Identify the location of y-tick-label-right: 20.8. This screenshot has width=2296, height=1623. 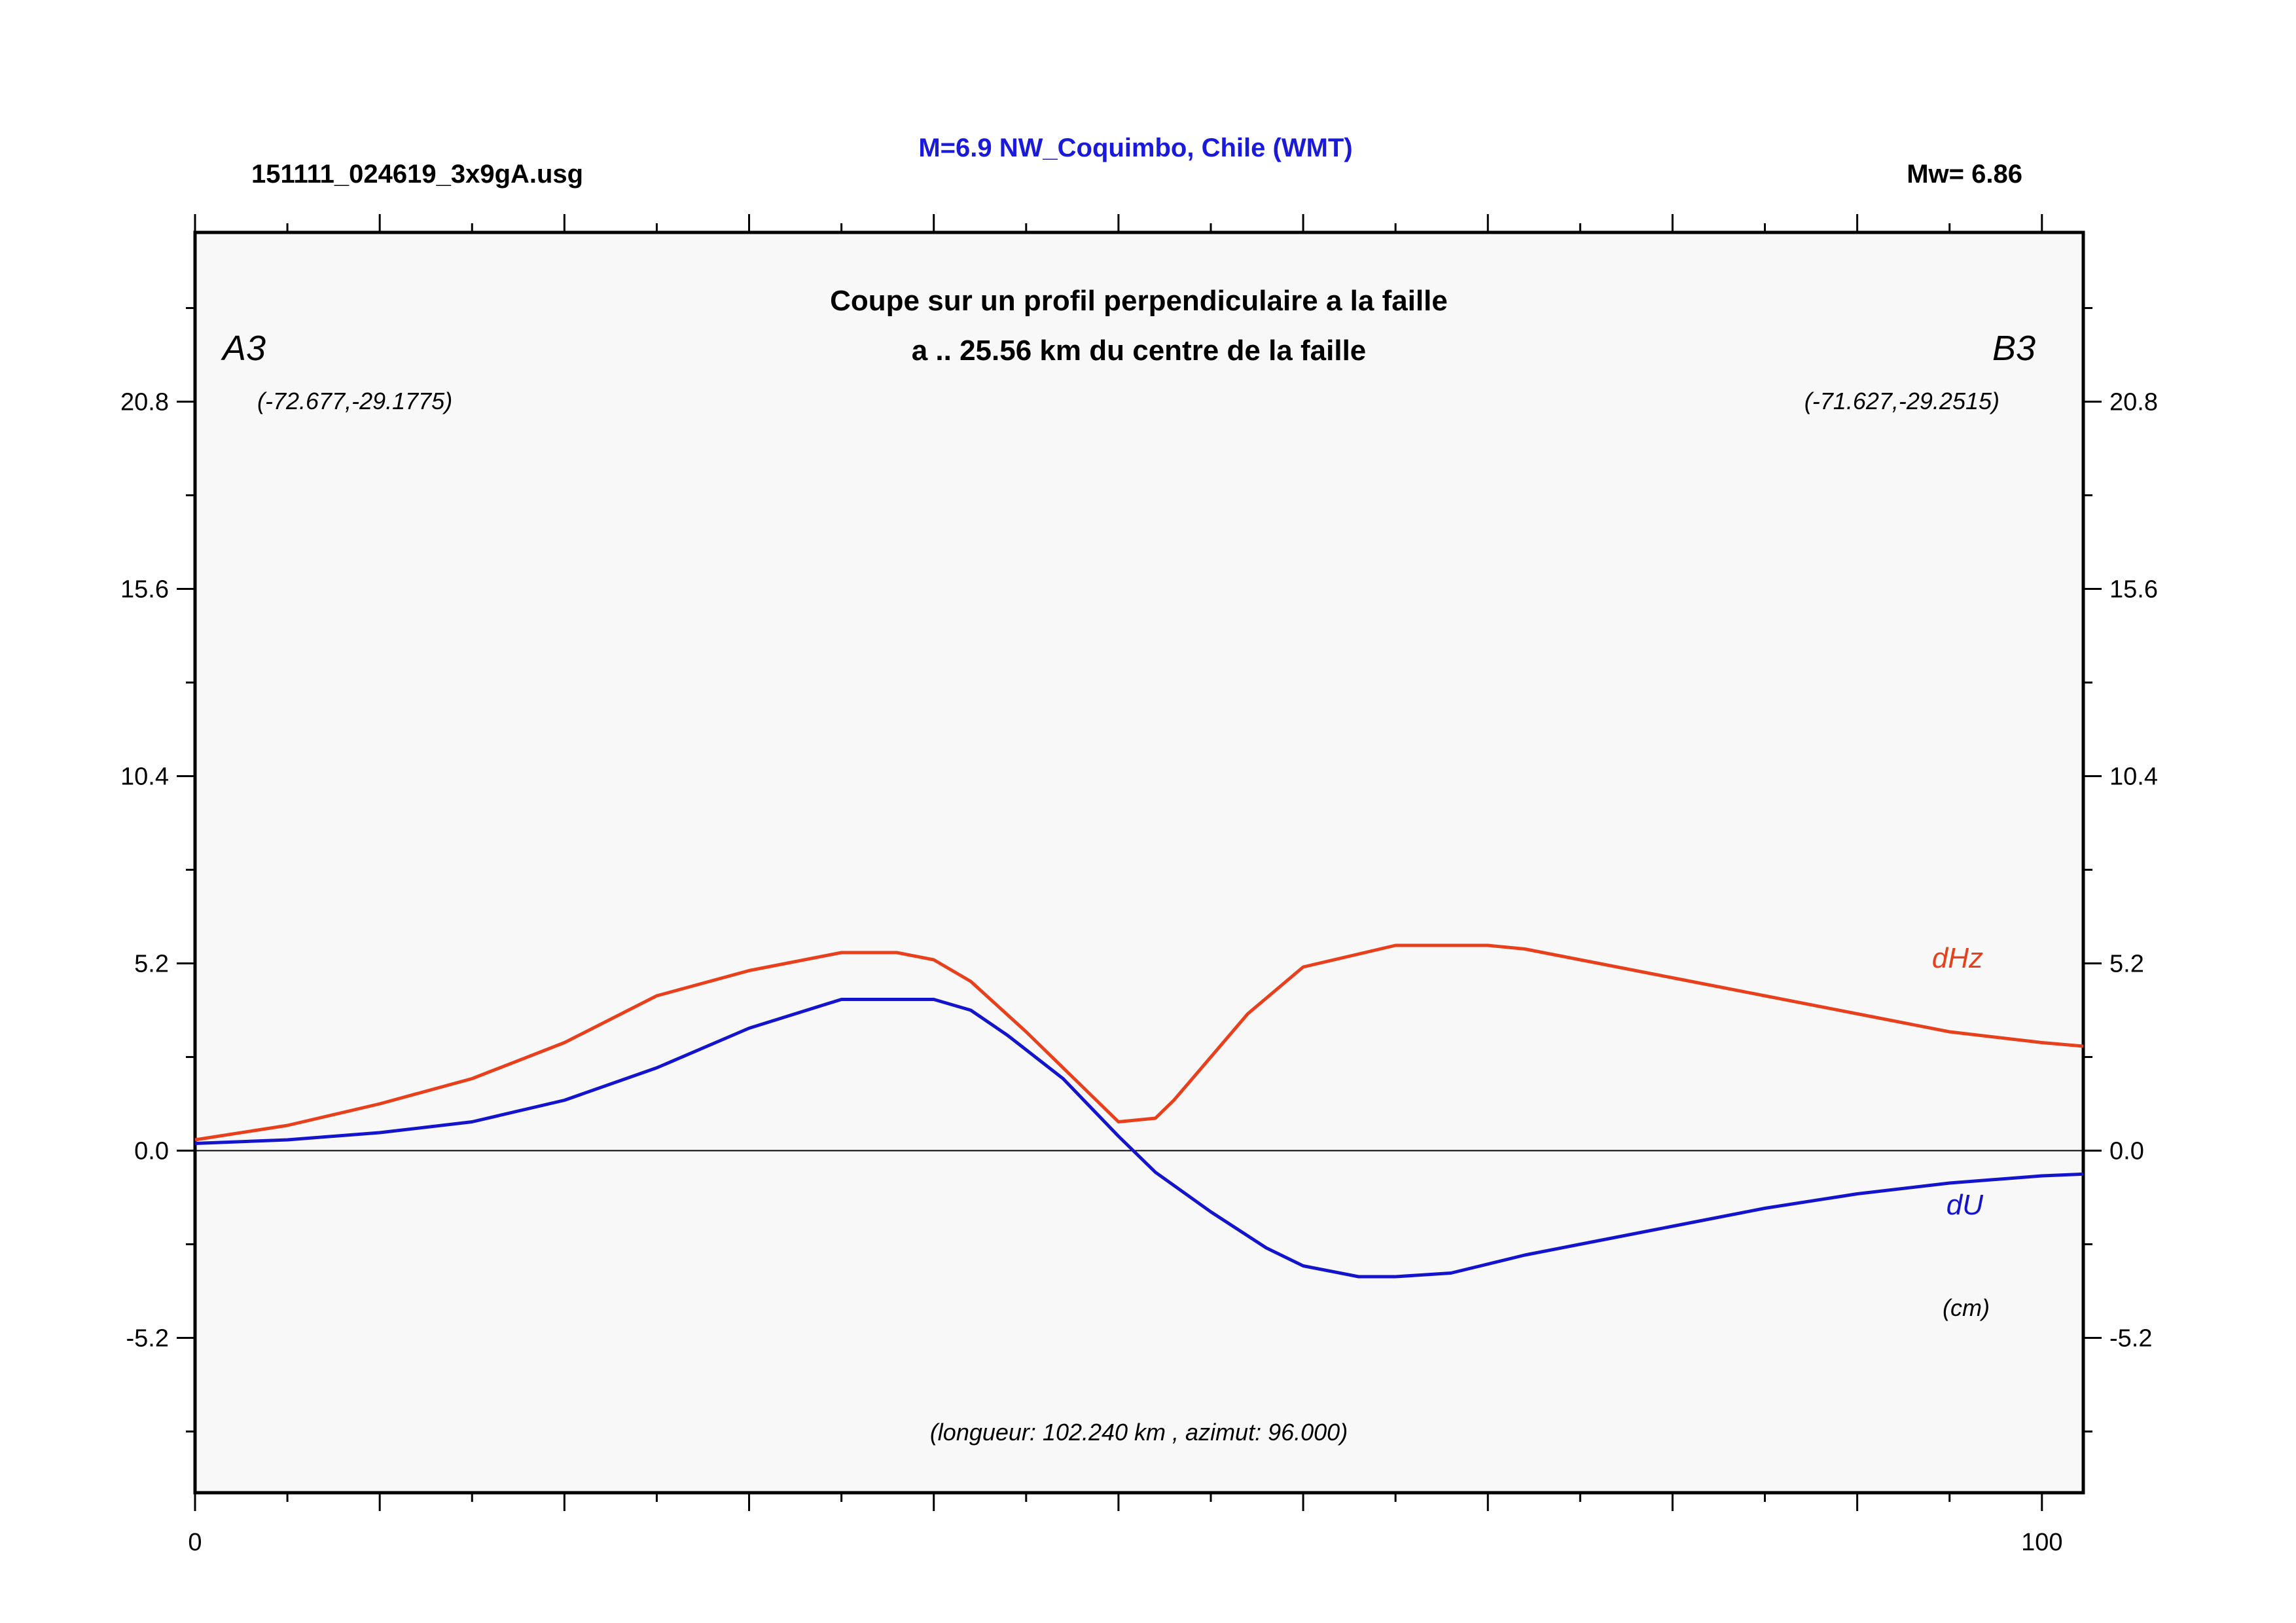
(2133, 402).